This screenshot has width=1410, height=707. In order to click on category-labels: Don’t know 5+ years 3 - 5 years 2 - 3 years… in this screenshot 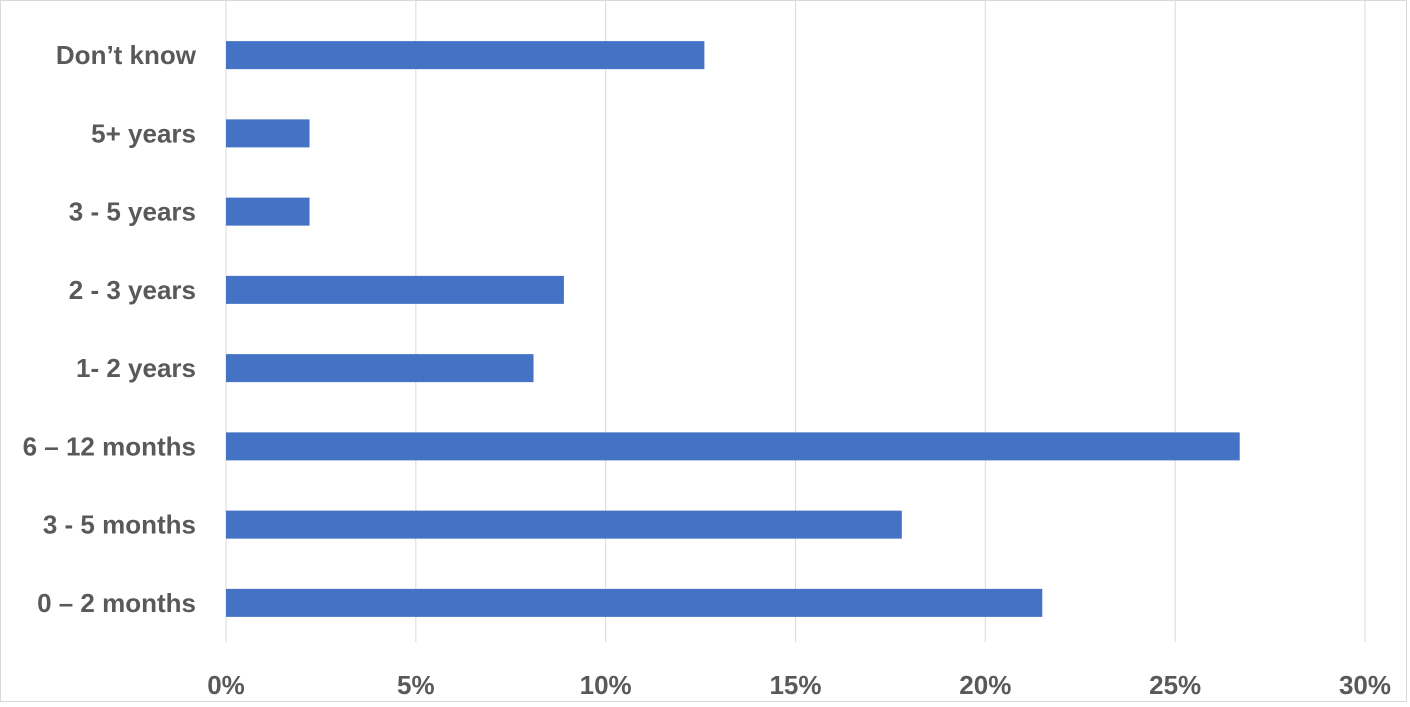, I will do `click(110, 329)`.